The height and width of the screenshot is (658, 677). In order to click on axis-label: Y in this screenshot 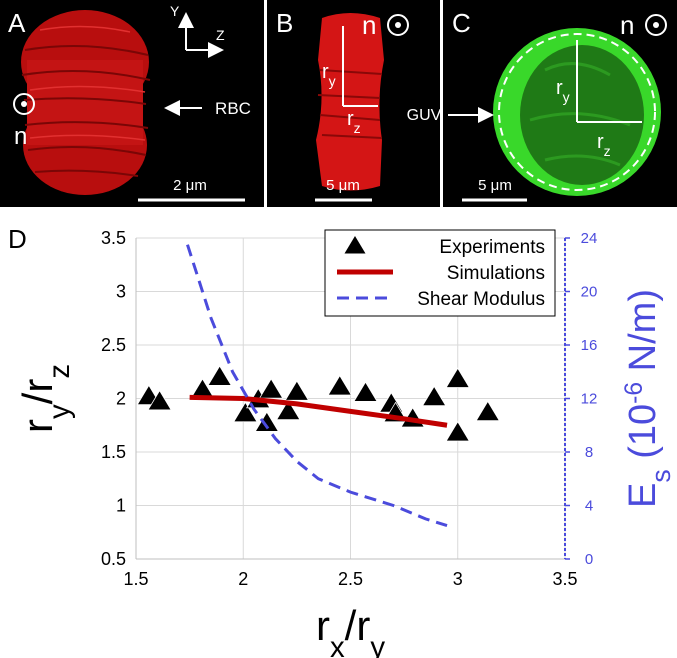, I will do `click(175, 11)`.